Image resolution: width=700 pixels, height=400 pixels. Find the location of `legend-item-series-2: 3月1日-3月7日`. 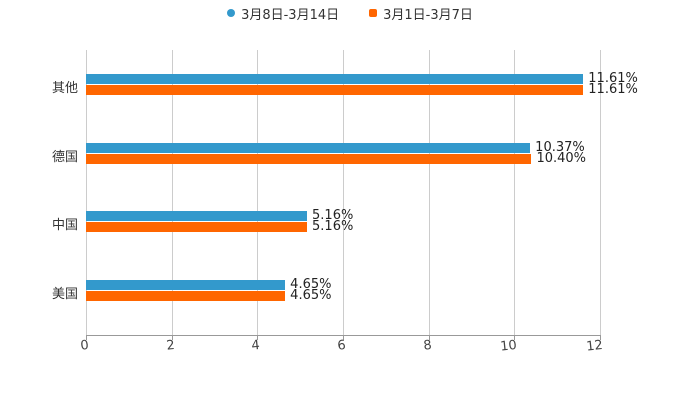

legend-item-series-2: 3月1日-3月7日 is located at coordinates (421, 13).